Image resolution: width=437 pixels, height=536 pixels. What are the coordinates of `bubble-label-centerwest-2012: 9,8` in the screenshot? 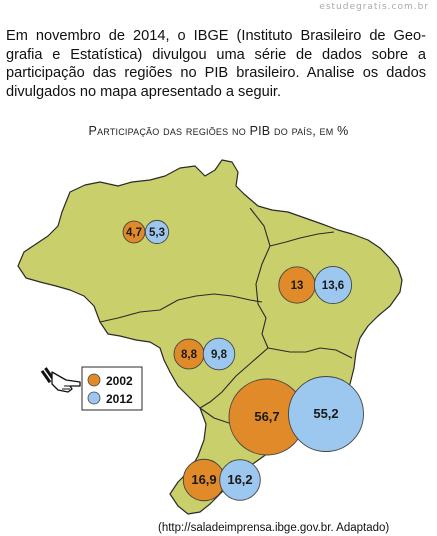 It's located at (219, 355).